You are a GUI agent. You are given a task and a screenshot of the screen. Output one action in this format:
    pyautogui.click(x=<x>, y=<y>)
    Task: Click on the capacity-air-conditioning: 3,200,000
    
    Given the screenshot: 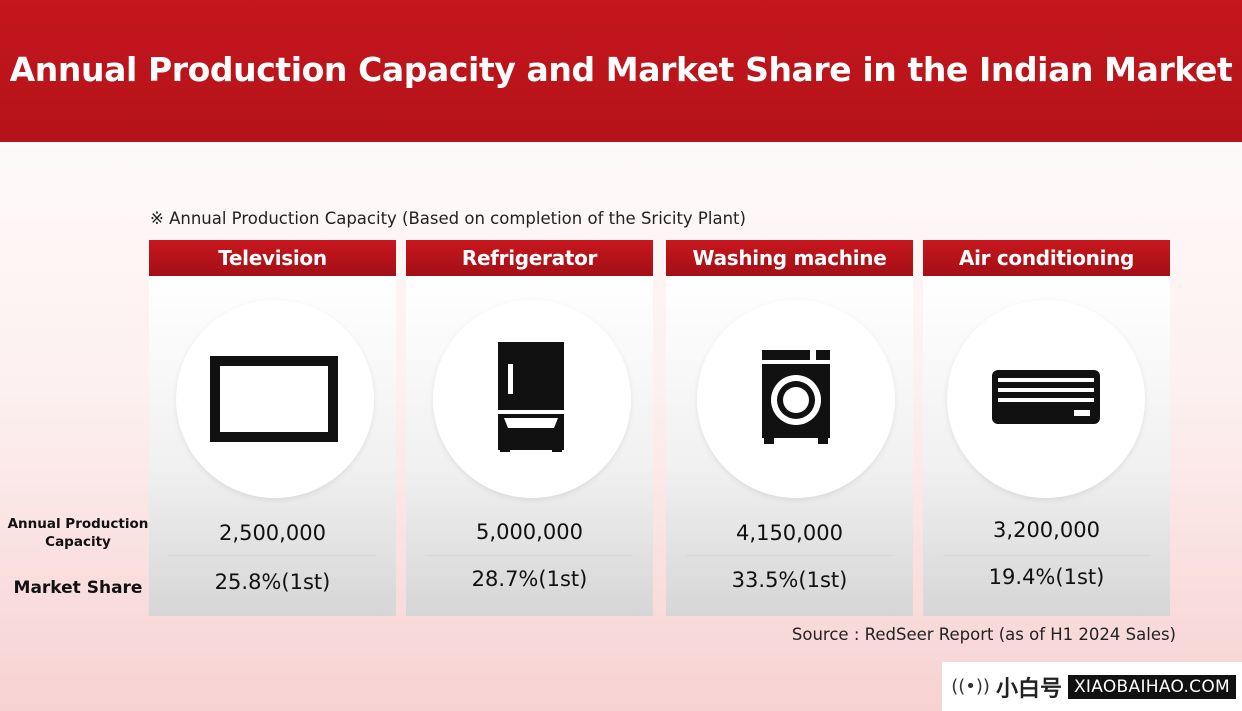 What is the action you would take?
    pyautogui.click(x=1046, y=530)
    